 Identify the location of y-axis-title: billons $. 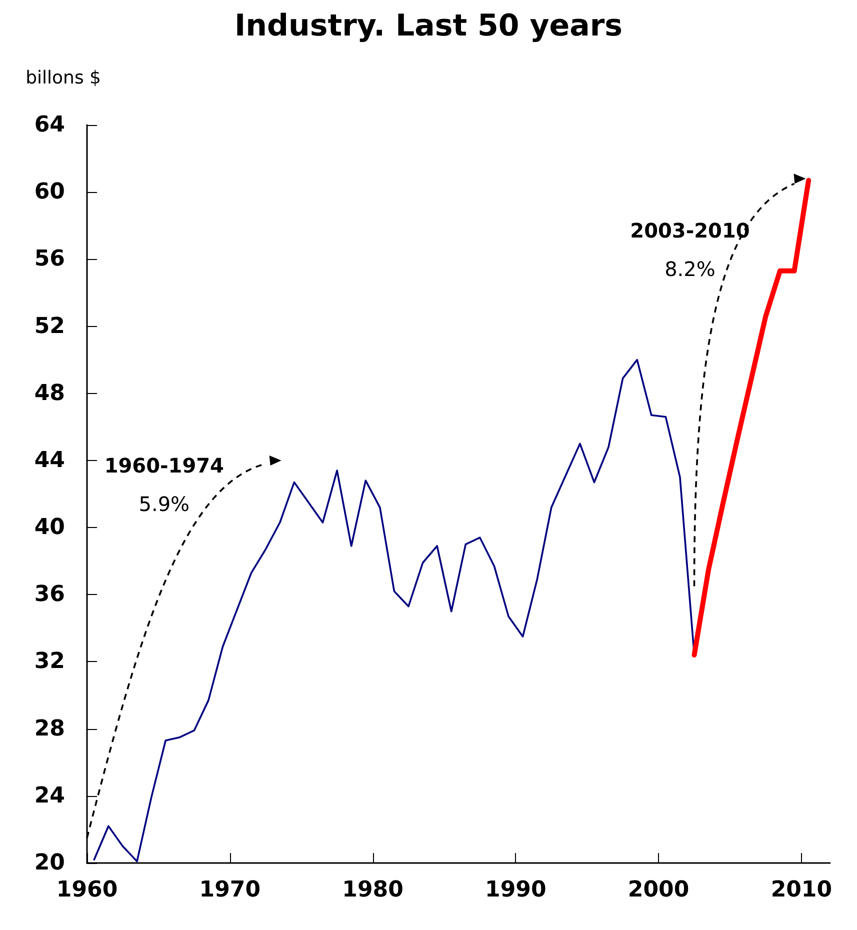
(63, 78).